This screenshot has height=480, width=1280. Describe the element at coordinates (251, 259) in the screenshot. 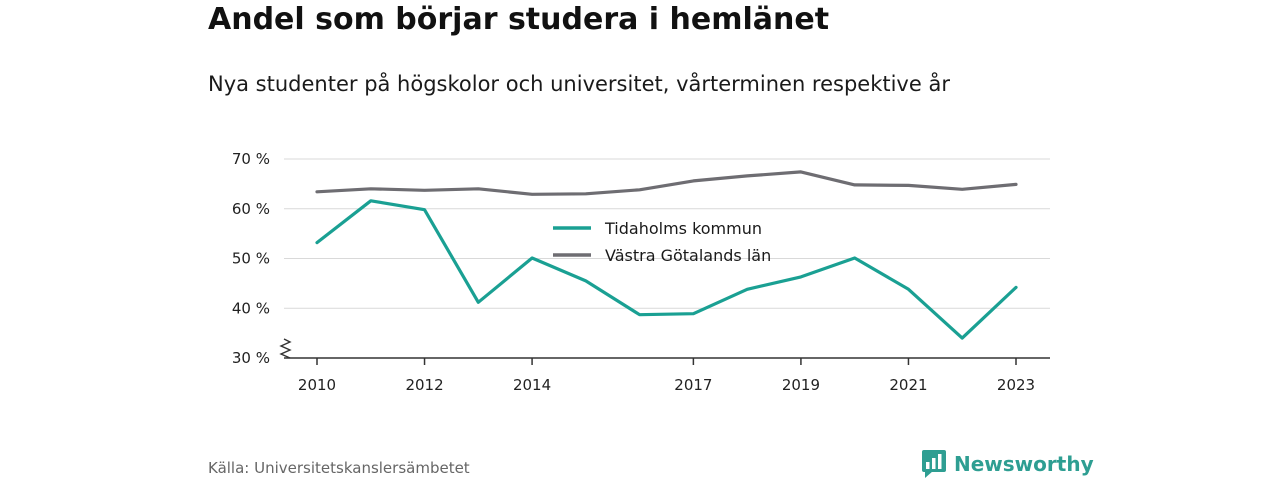

I see `y-tick-label: 50 %` at that location.